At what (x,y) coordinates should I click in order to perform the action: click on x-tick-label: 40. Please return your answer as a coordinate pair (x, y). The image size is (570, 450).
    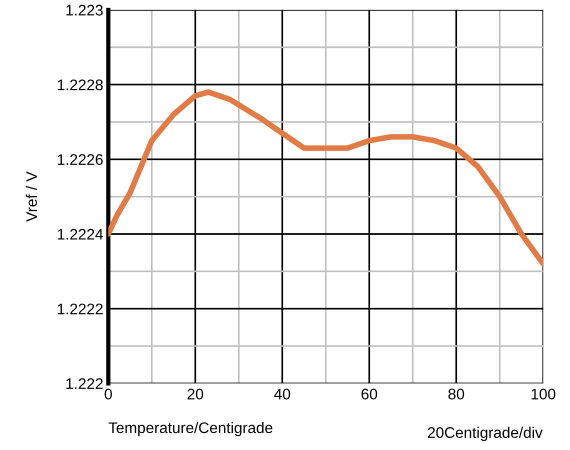
    Looking at the image, I should click on (282, 394).